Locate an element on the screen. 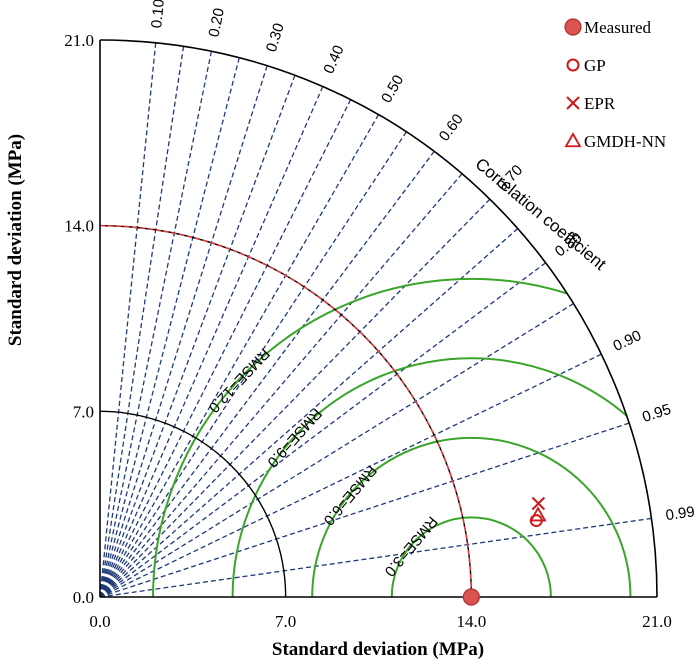  point-gmdh-nn is located at coordinates (538, 514).